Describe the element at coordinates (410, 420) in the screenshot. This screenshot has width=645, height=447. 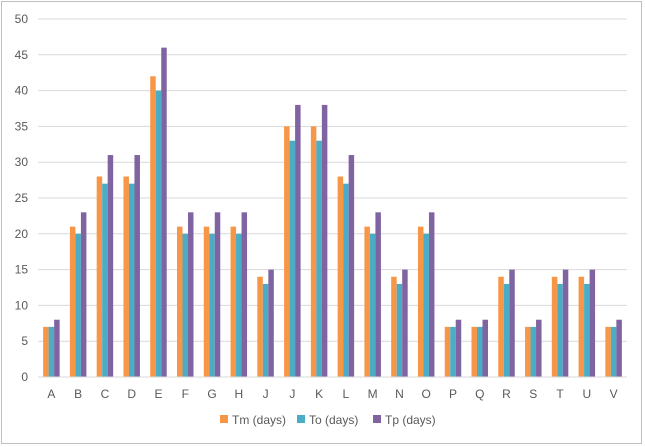
I see `legend-label: Tp (days)` at that location.